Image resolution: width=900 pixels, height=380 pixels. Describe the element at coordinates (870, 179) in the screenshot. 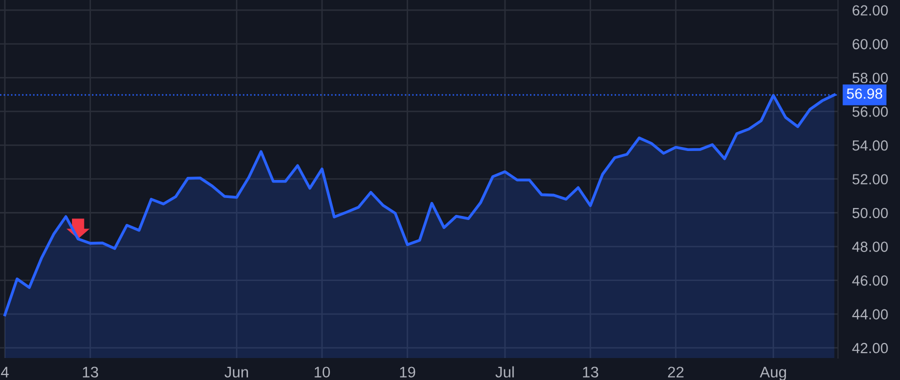

I see `y-tick-label: 52.00` at that location.